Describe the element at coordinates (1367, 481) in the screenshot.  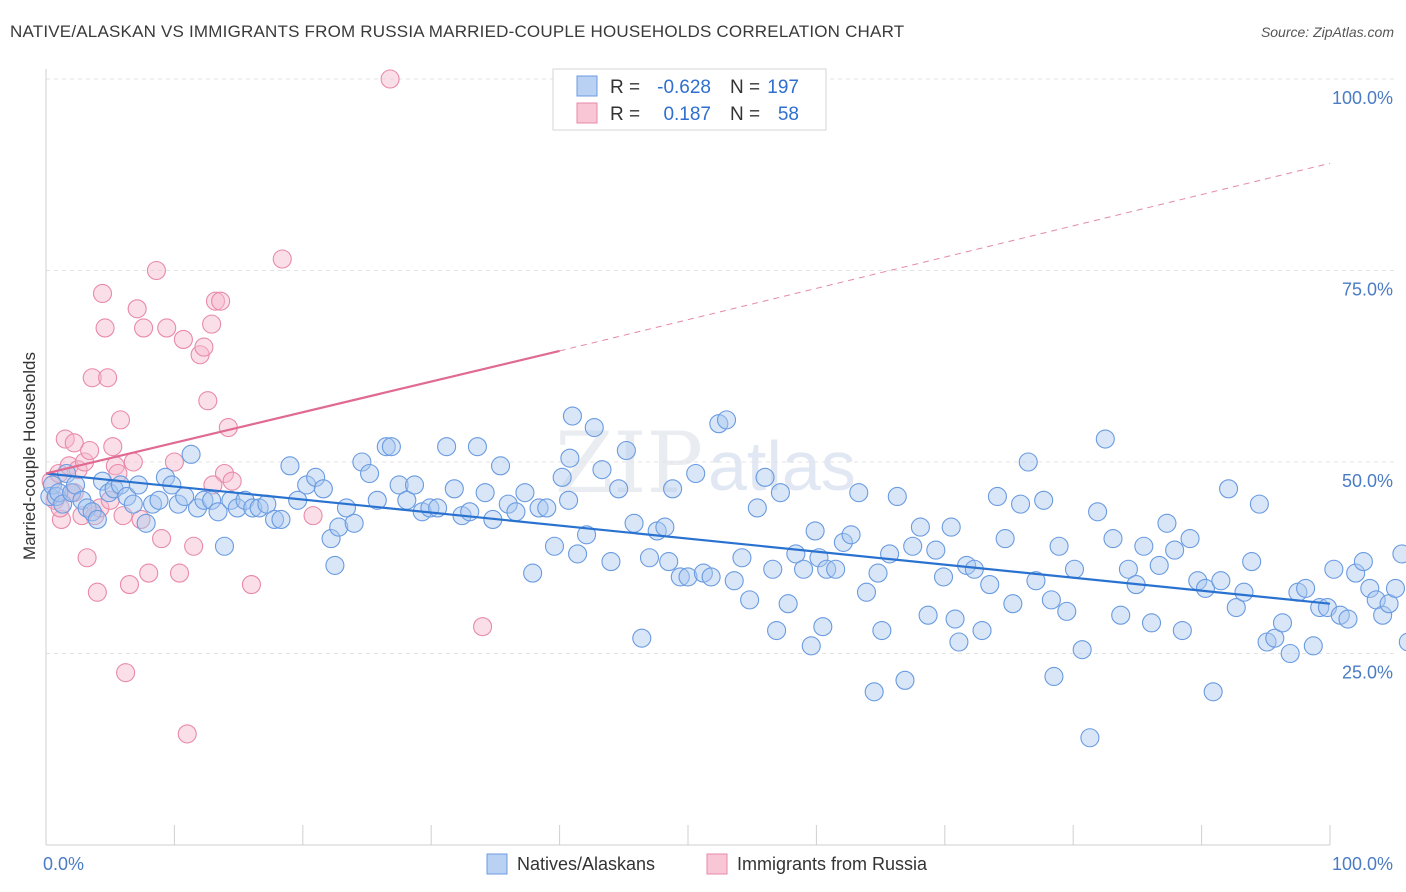
I see `y-tick-label-50: 50.0%` at that location.